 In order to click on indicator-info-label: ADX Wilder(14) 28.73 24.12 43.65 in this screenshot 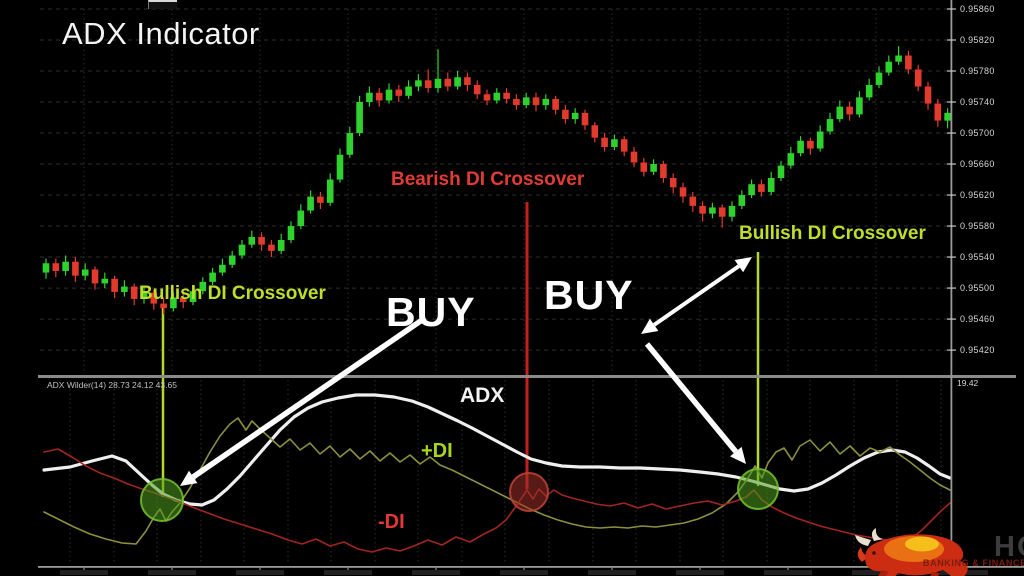, I will do `click(112, 385)`.